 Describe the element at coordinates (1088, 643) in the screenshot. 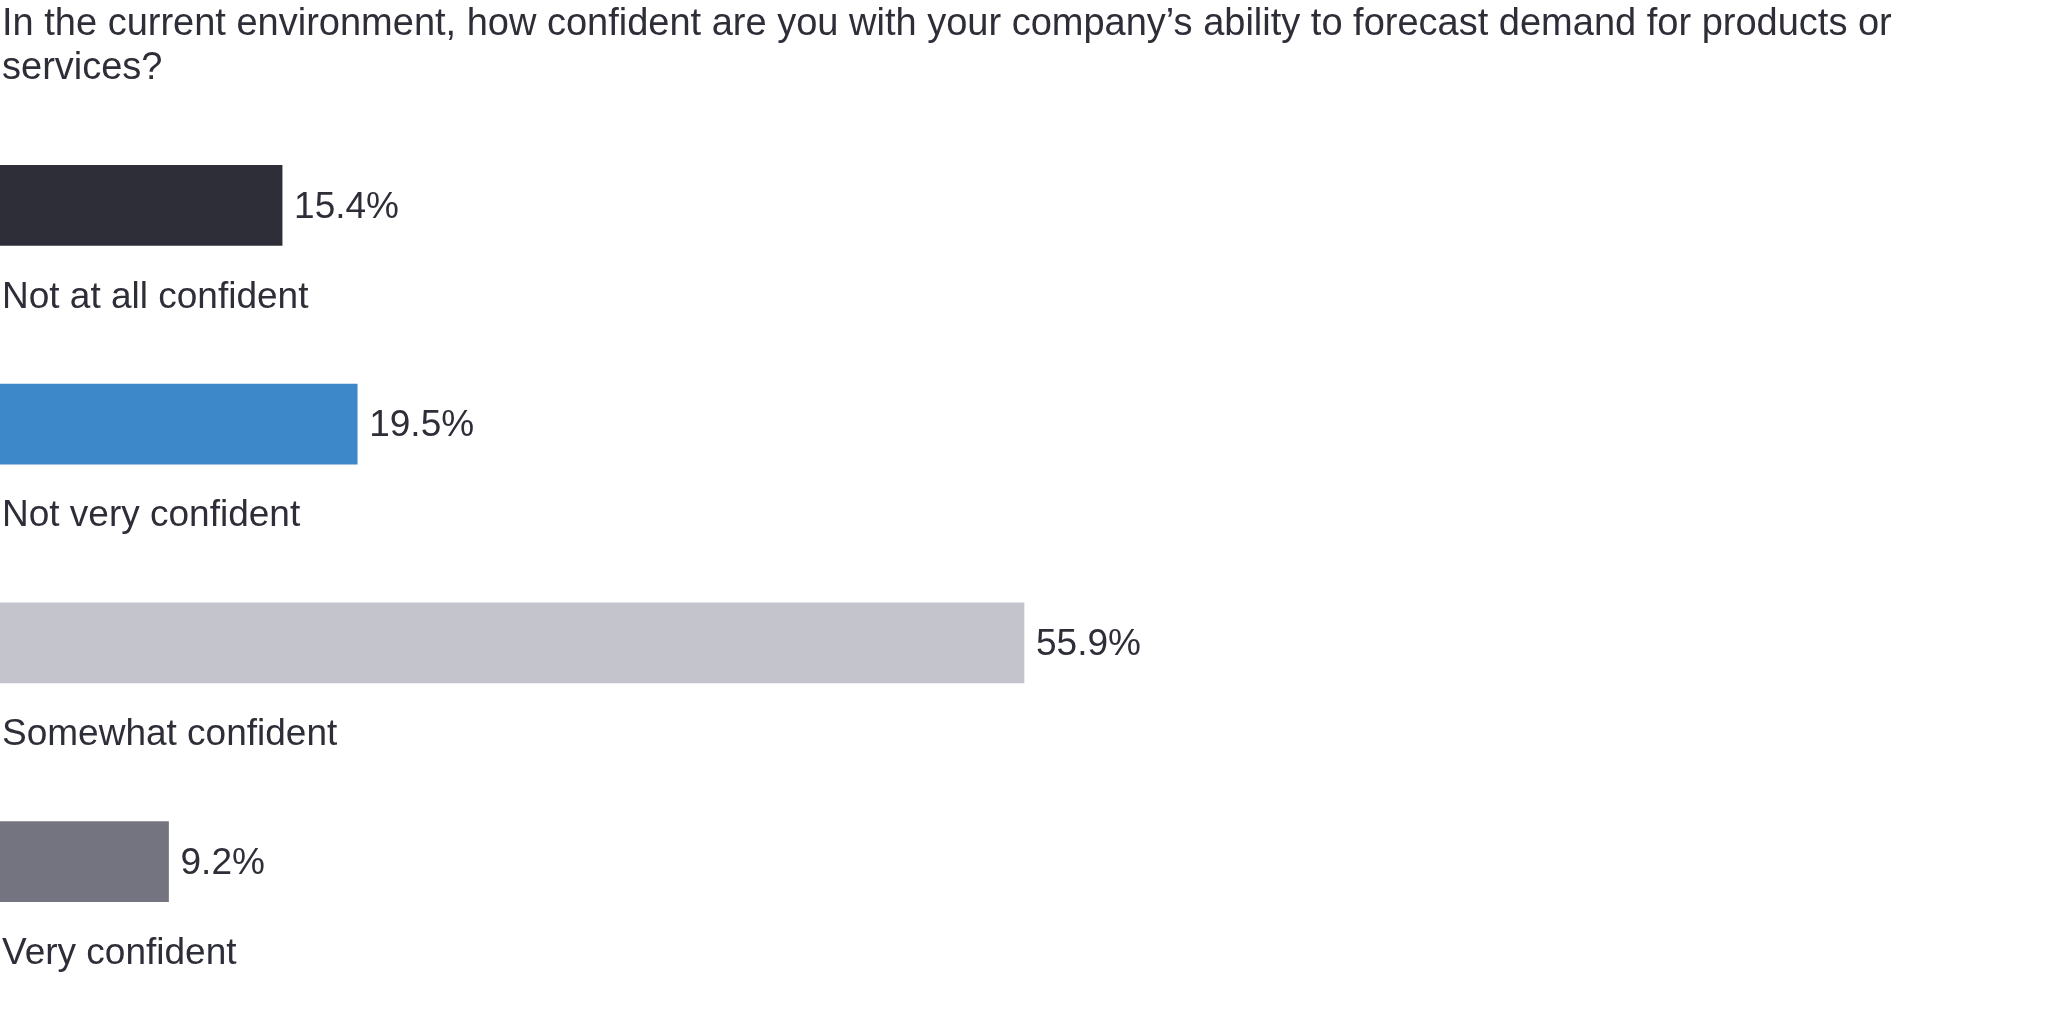

I see `data-label: 55.9%` at that location.